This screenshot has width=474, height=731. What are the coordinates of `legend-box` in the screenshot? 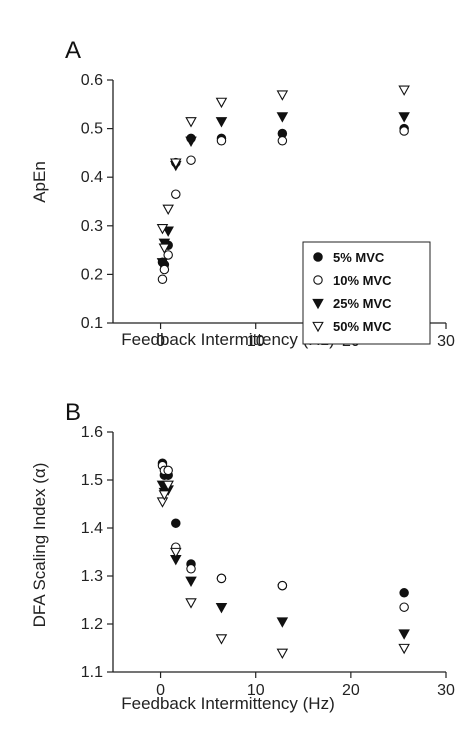 It's located at (366, 293).